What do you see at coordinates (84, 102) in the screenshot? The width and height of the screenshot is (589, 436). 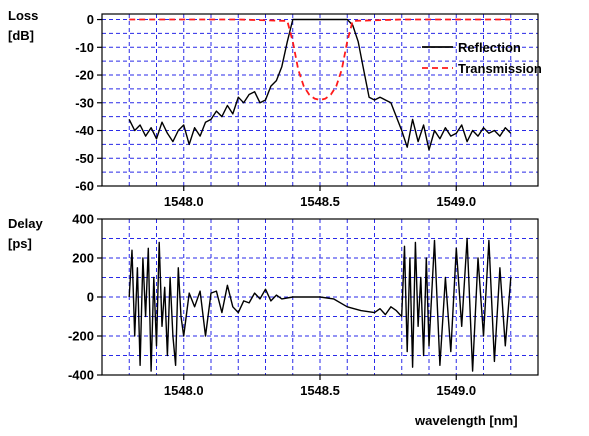 I see `loss-y-tick-label: -30` at bounding box center [84, 102].